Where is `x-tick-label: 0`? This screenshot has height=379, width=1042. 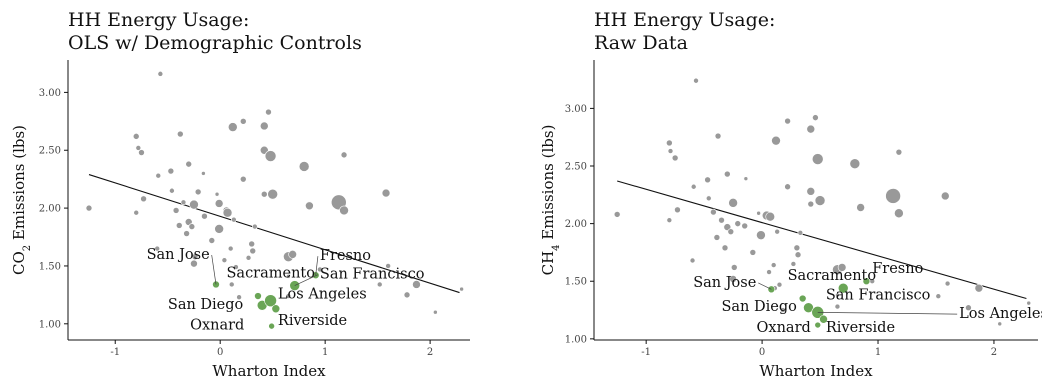
x-tick-label: 0 is located at coordinates (220, 352).